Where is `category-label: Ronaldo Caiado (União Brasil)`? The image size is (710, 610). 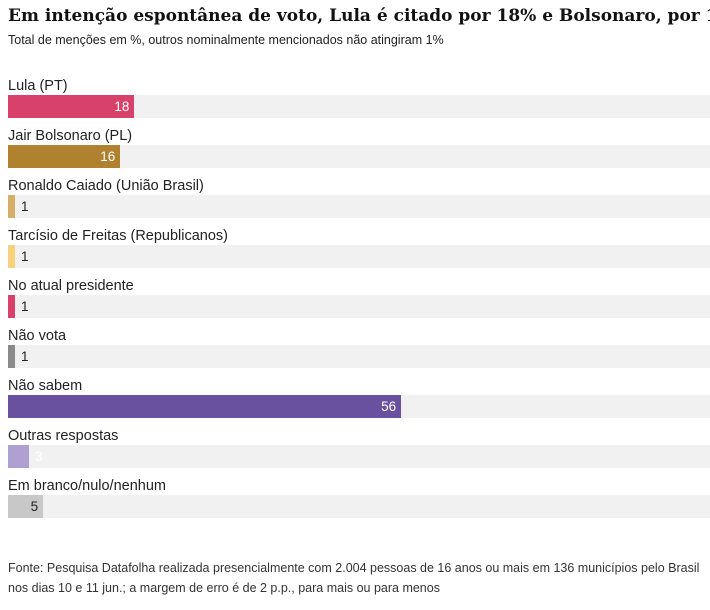 category-label: Ronaldo Caiado (União Brasil) is located at coordinates (106, 186).